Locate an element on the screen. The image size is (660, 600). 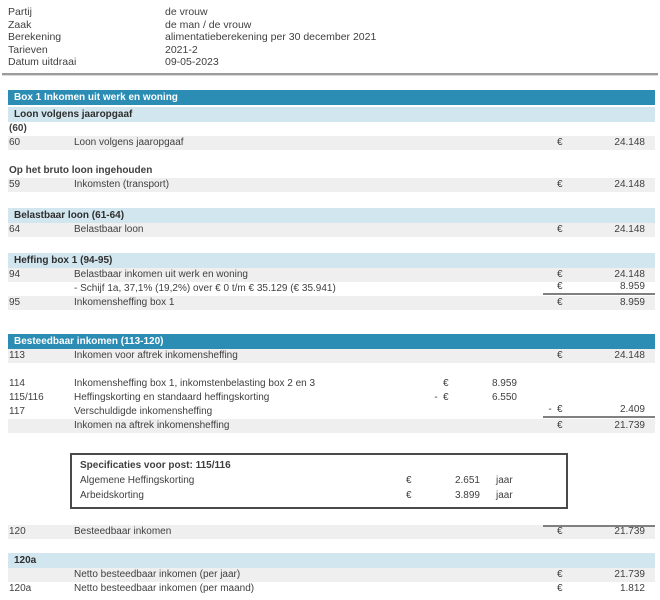
section-header-light: 120a is located at coordinates (331, 560).